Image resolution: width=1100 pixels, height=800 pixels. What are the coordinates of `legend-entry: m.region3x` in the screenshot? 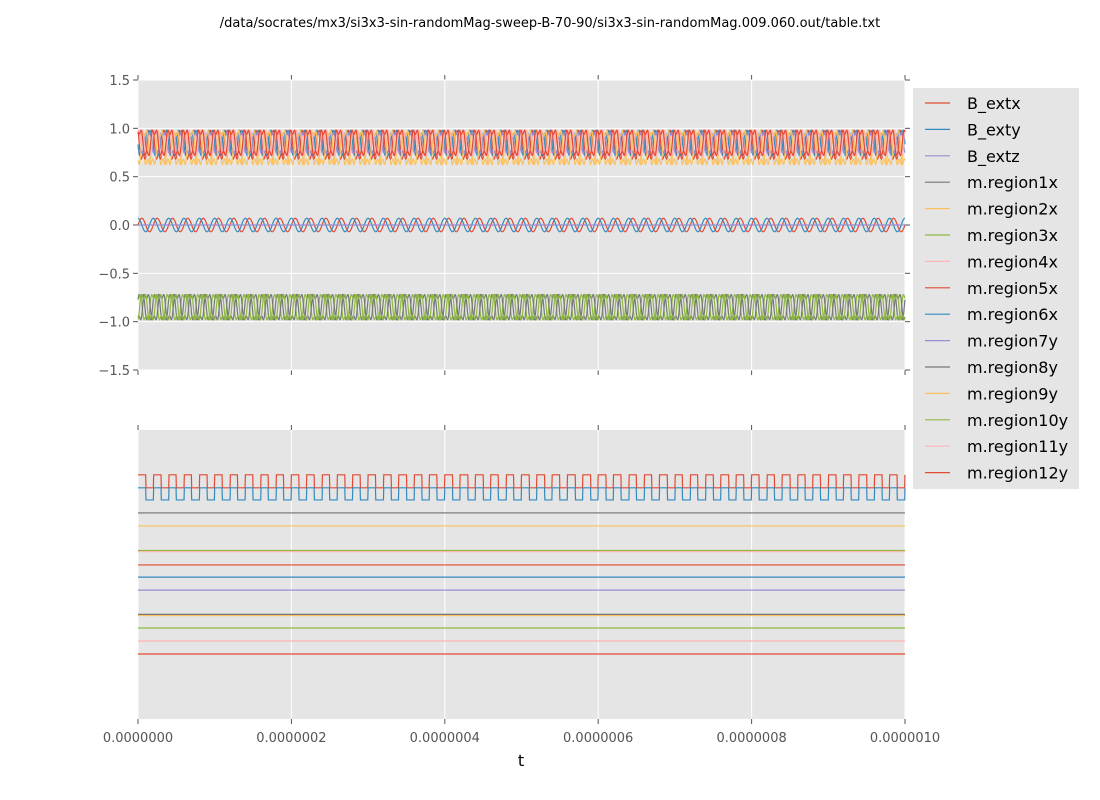 It's located at (1012, 235).